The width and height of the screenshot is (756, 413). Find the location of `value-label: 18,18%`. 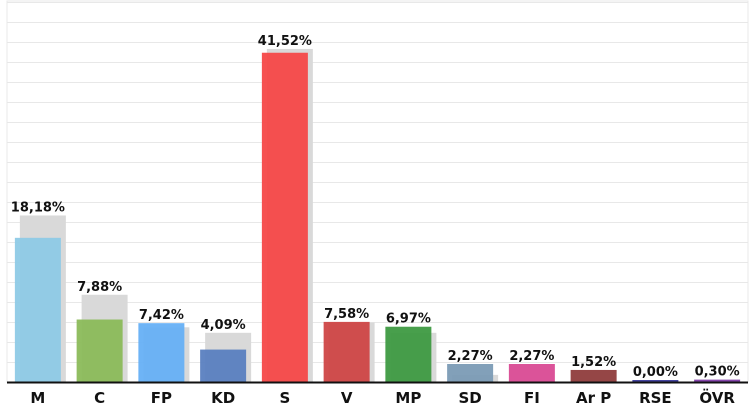

value-label: 18,18% is located at coordinates (38, 207).